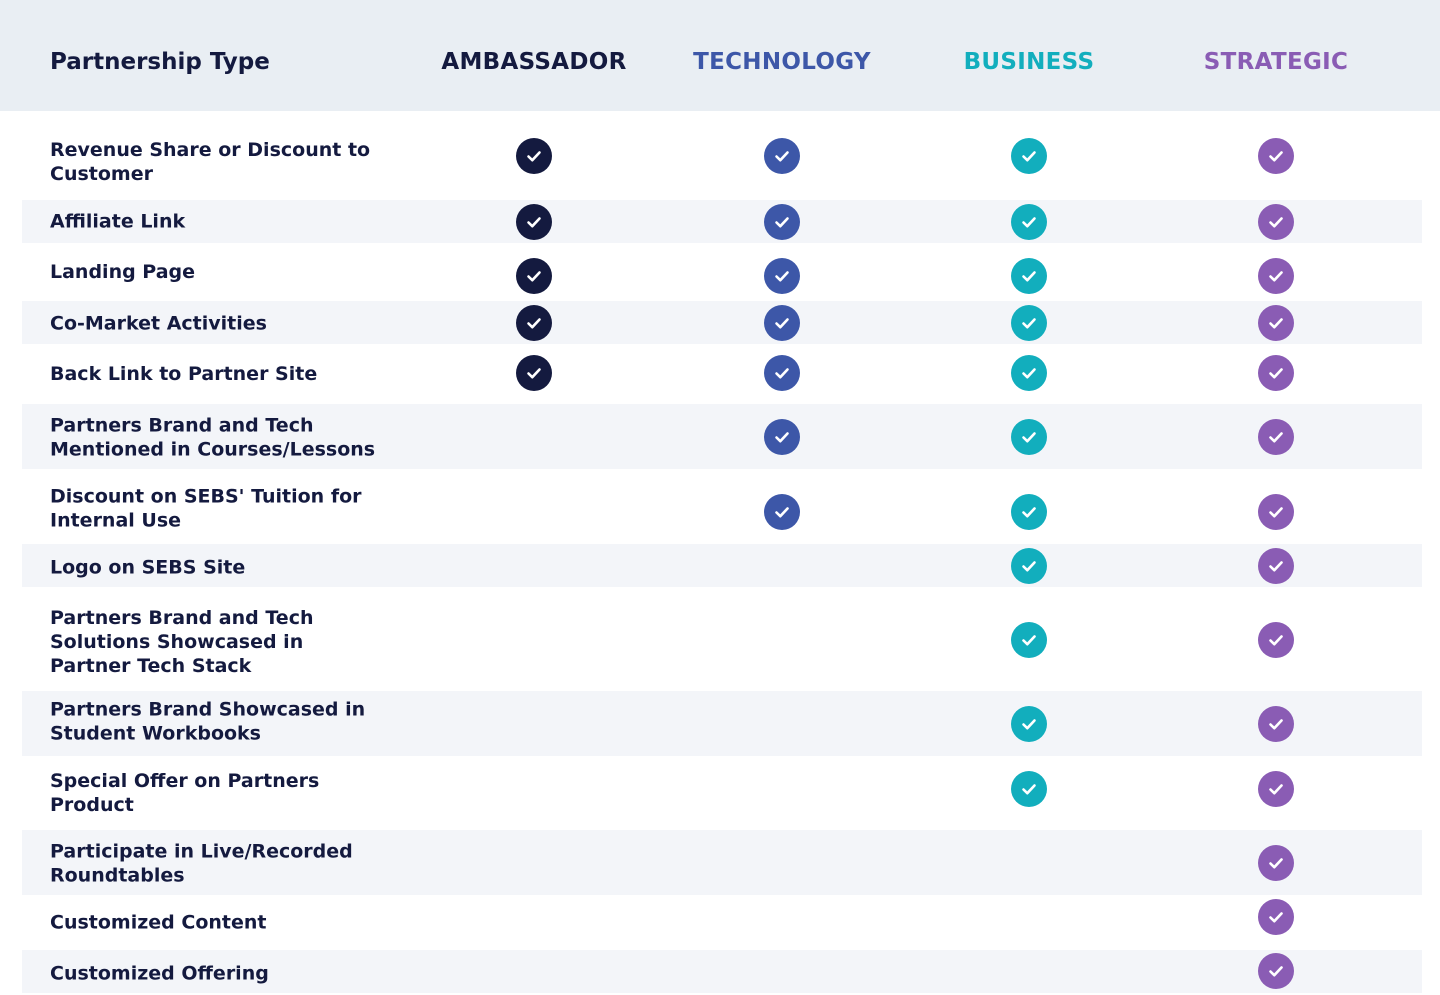  I want to click on column-header-technology: TECHNOLOGY, so click(782, 62).